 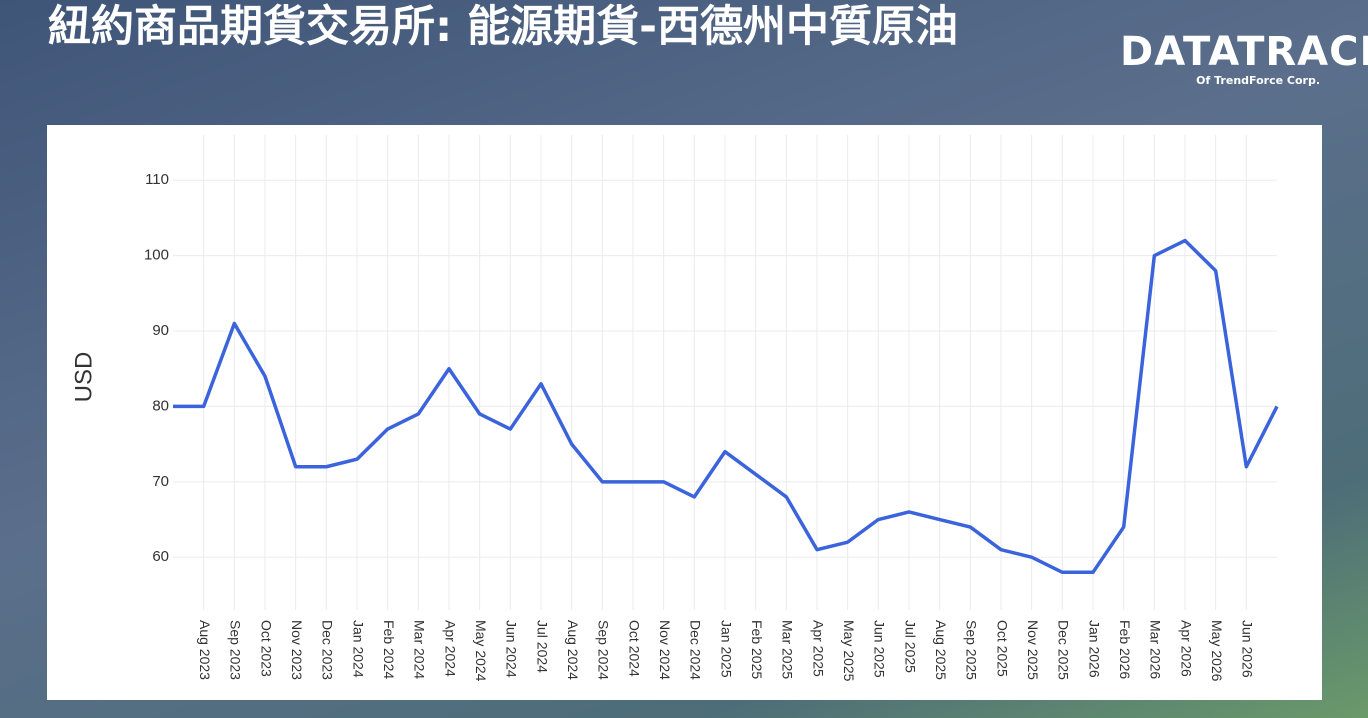 I want to click on x-tick-label: Oct 2024, so click(x=634, y=648).